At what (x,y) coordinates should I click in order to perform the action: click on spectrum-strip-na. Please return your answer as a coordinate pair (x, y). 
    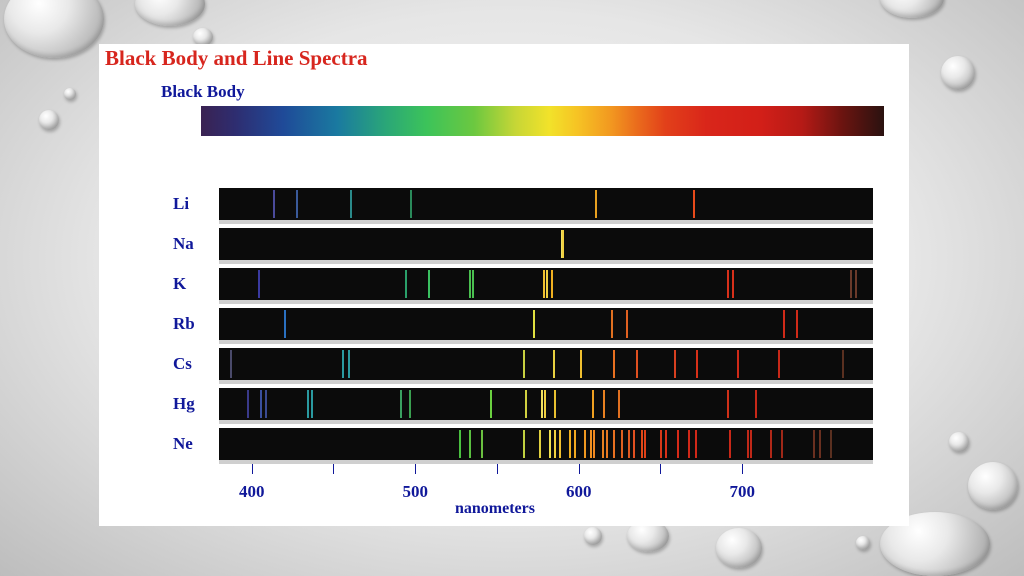
    Looking at the image, I should click on (546, 246).